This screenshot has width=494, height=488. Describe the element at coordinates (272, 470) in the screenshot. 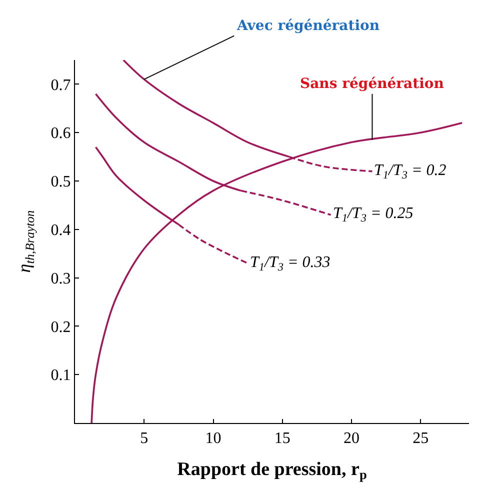

I see `x-axis-title: Rapport de pression, r$_{p}$` at that location.